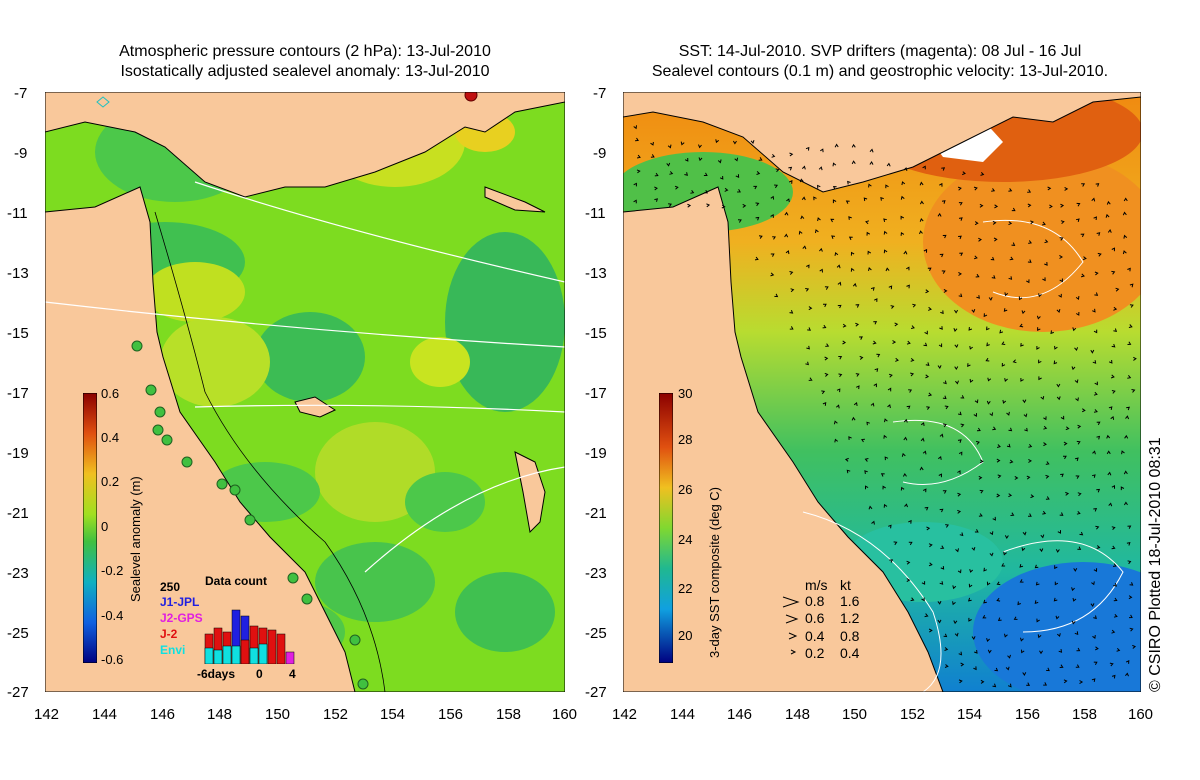 The width and height of the screenshot is (1200, 780). What do you see at coordinates (509, 714) in the screenshot?
I see `left-lon-label: 158` at bounding box center [509, 714].